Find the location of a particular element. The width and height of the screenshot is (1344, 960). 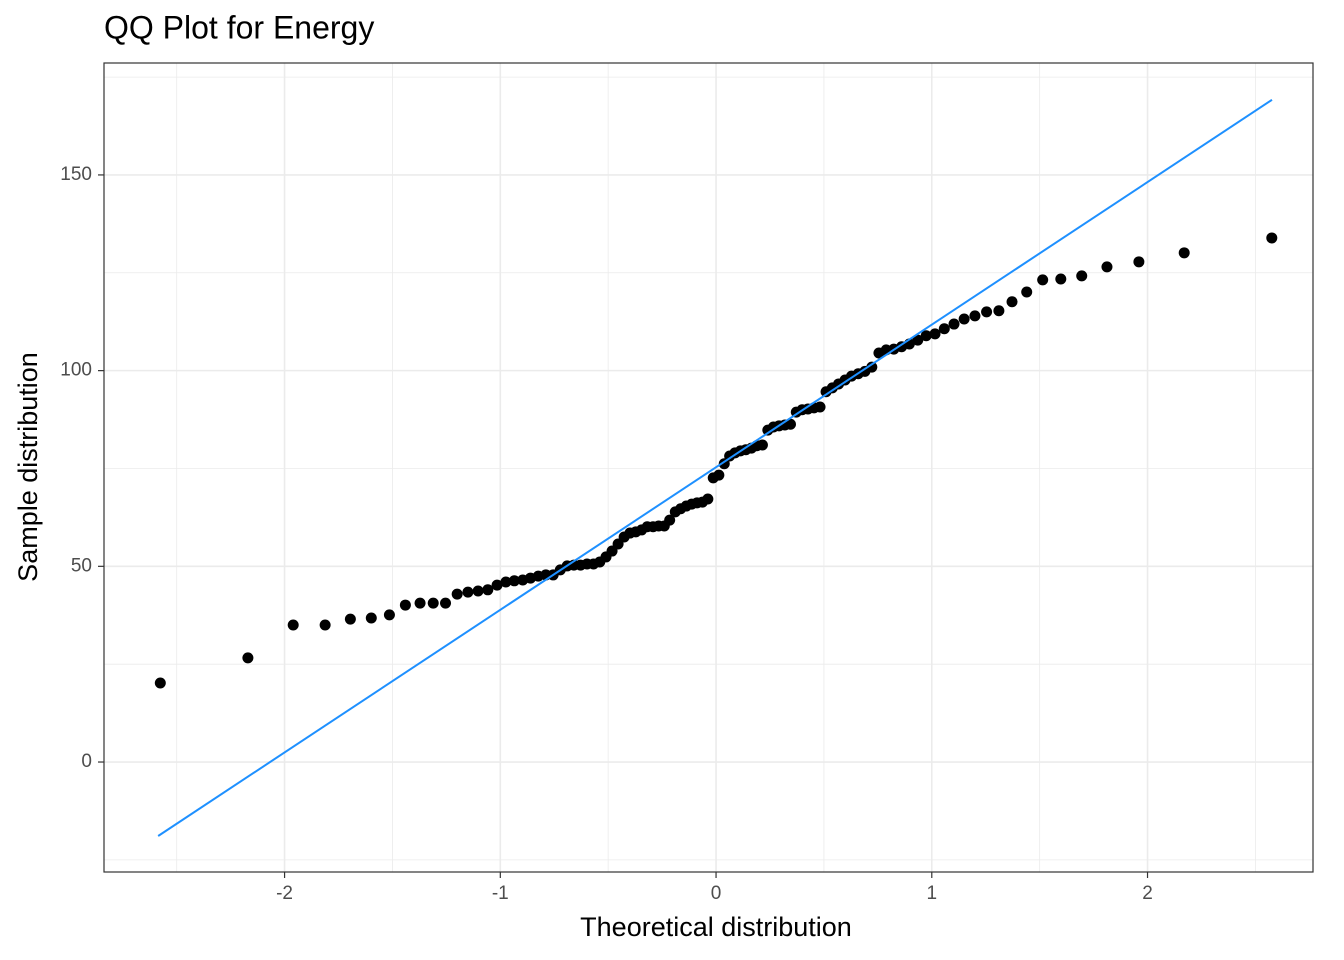

x-tick-label: 1 is located at coordinates (932, 893).